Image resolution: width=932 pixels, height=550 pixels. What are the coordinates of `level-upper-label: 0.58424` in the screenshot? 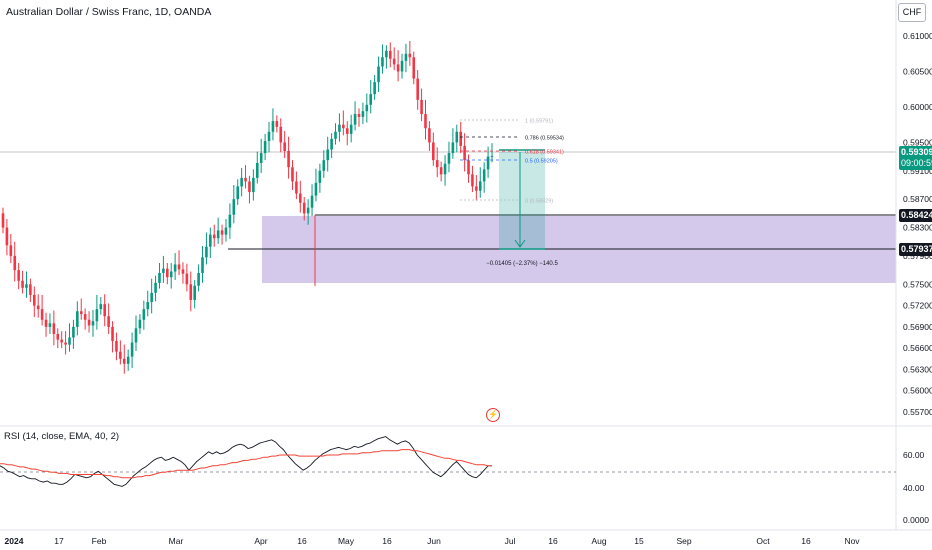 It's located at (915, 215).